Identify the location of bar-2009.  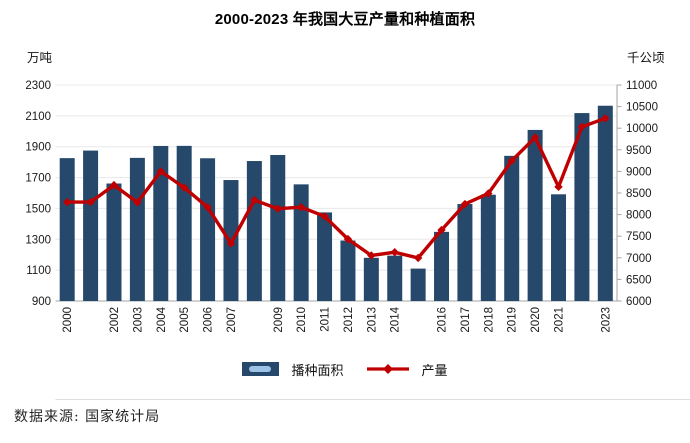
(278, 227).